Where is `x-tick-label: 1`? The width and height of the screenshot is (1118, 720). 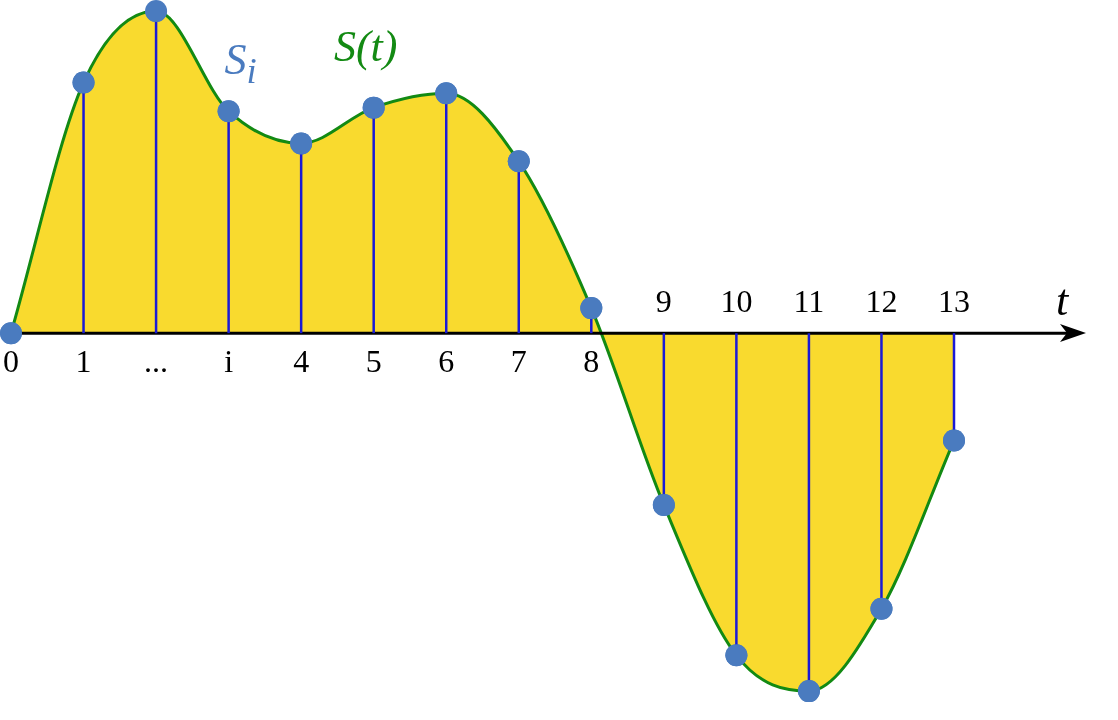
x-tick-label: 1 is located at coordinates (83, 360).